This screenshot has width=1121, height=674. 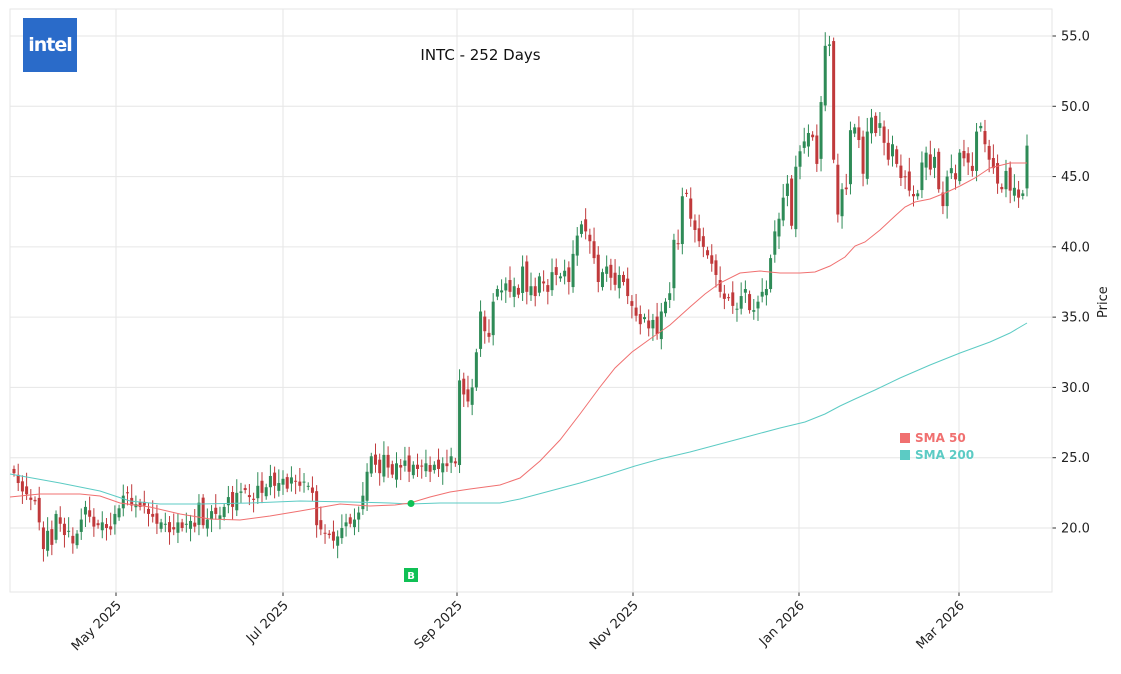 I want to click on logo-text: intel, so click(x=50, y=45).